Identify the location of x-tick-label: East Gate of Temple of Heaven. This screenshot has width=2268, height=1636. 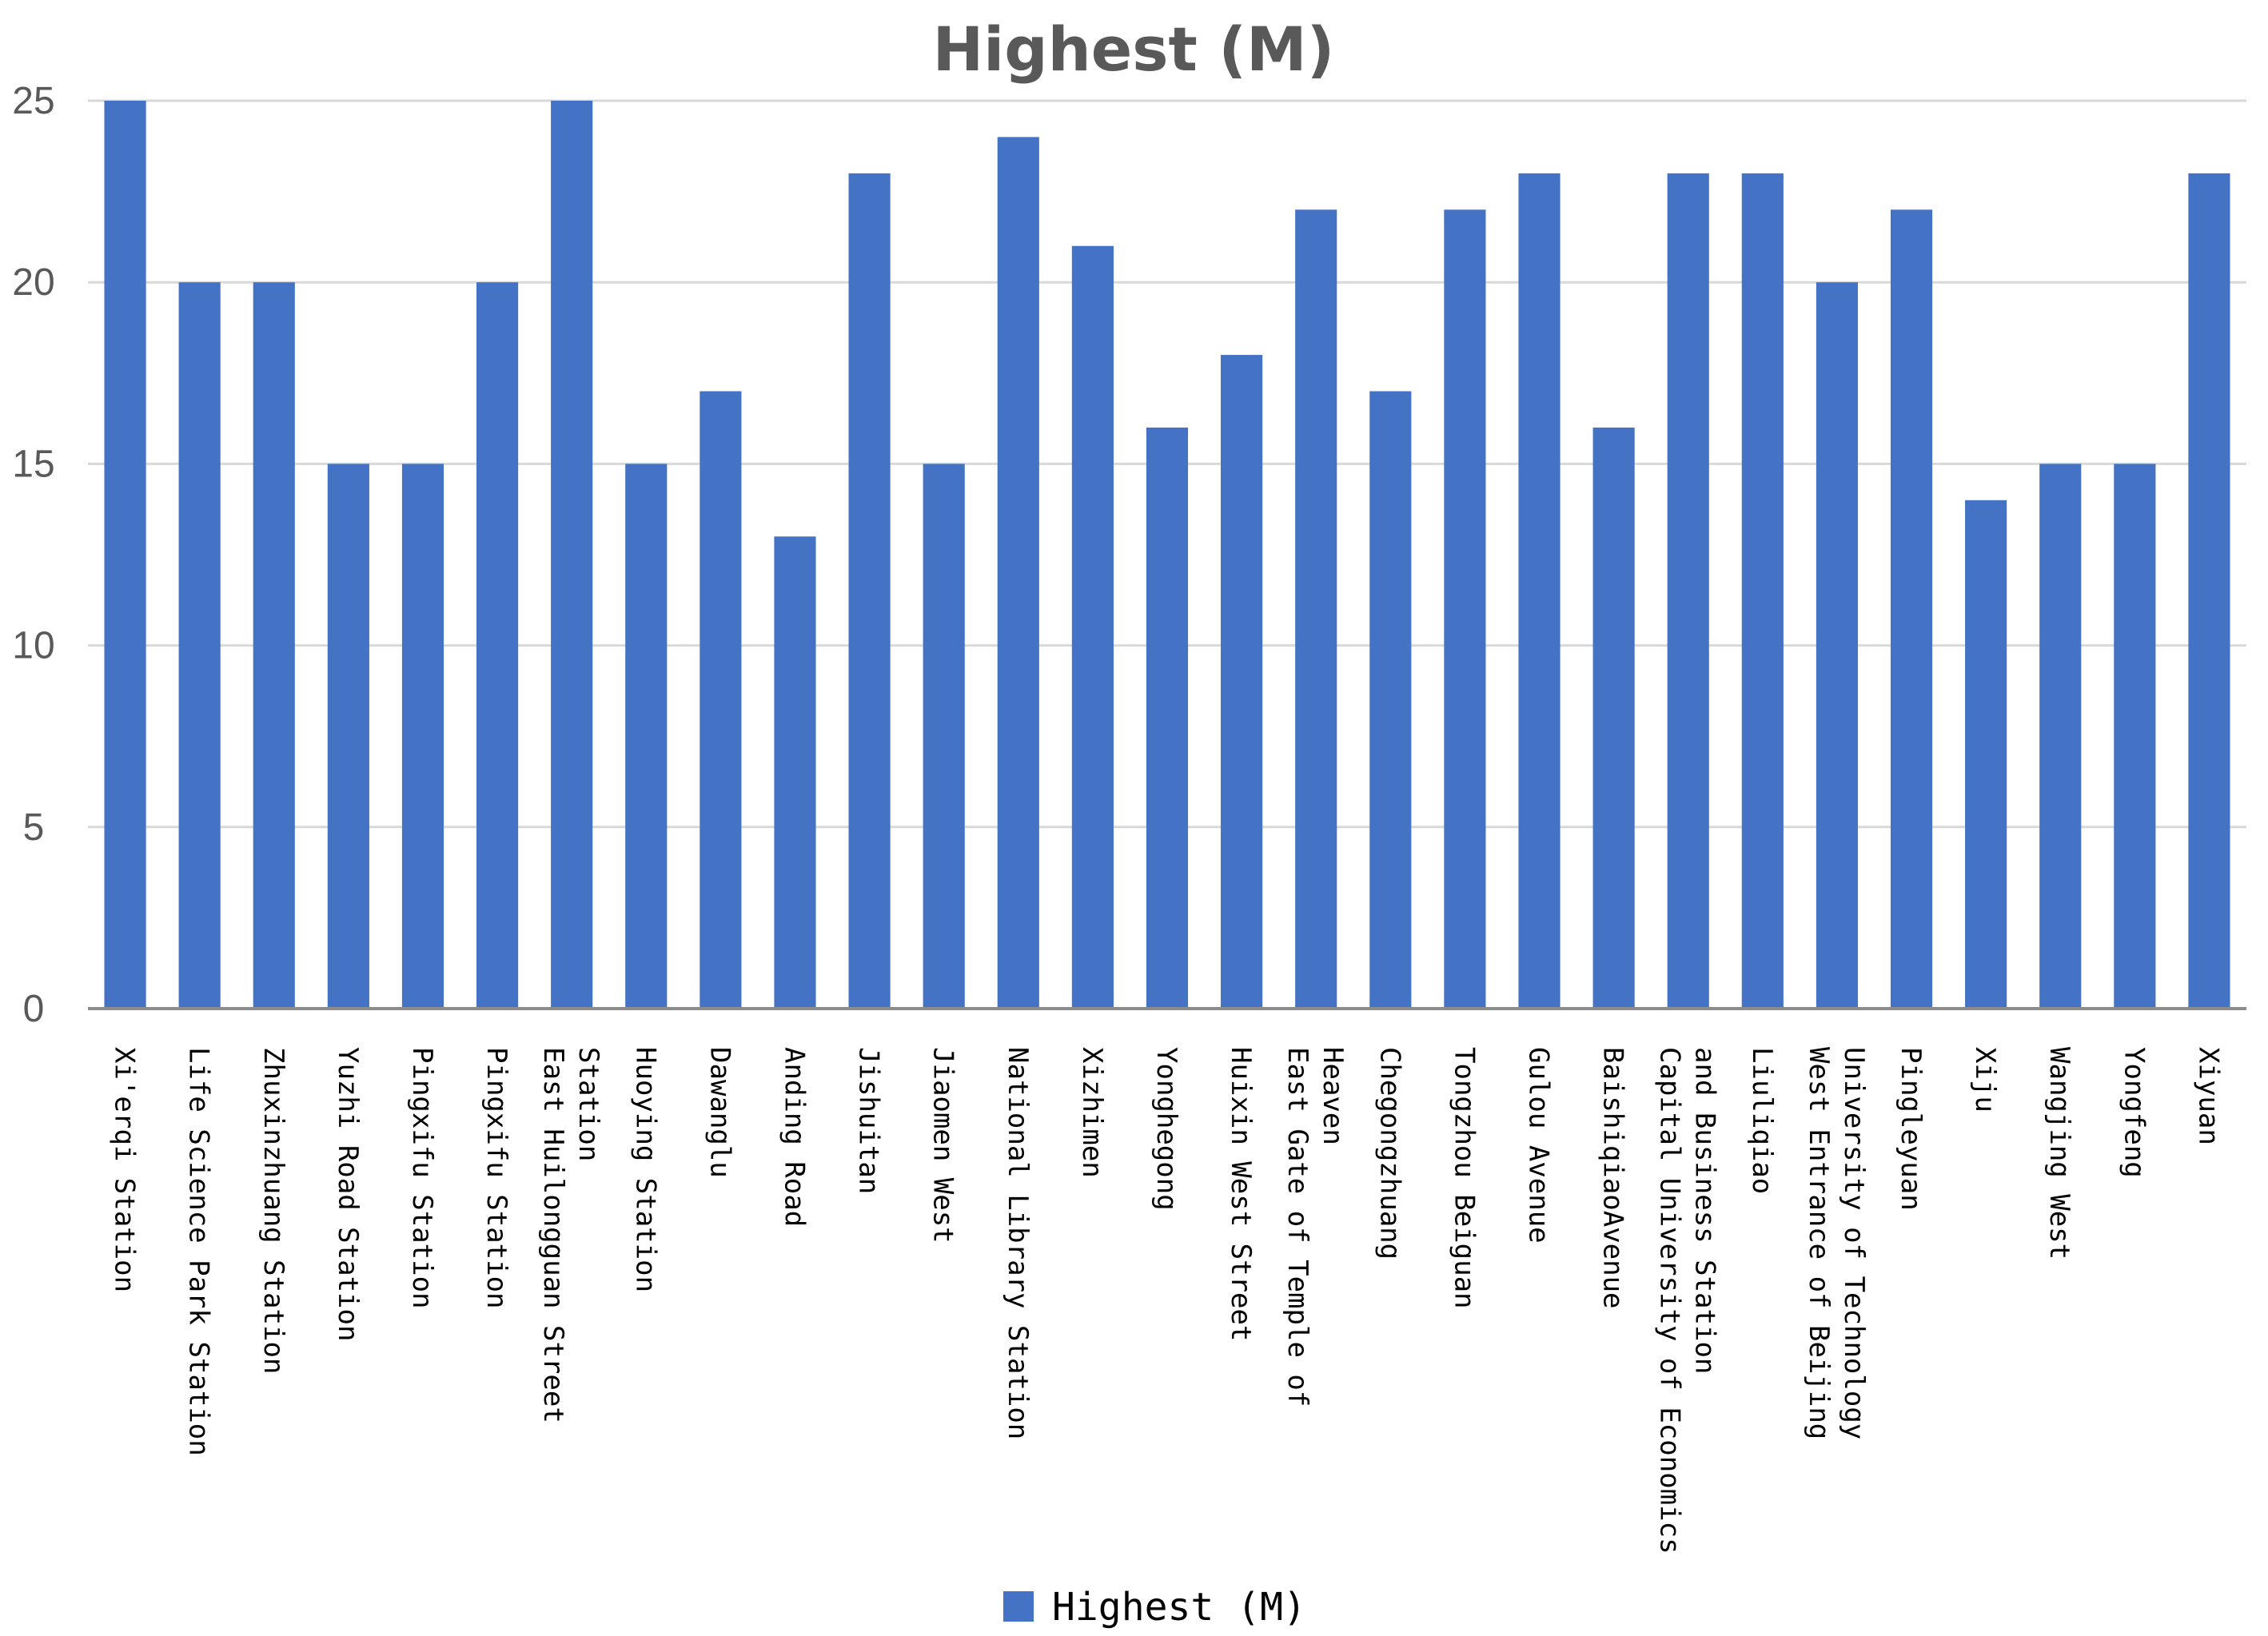
(1315, 1227).